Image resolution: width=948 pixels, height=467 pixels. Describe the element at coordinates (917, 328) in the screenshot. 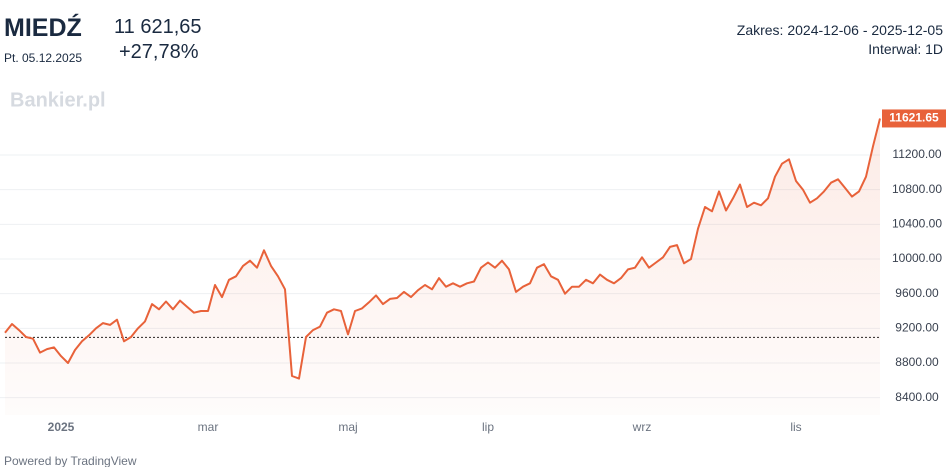

I see `y-tick-label: 9200.00` at that location.